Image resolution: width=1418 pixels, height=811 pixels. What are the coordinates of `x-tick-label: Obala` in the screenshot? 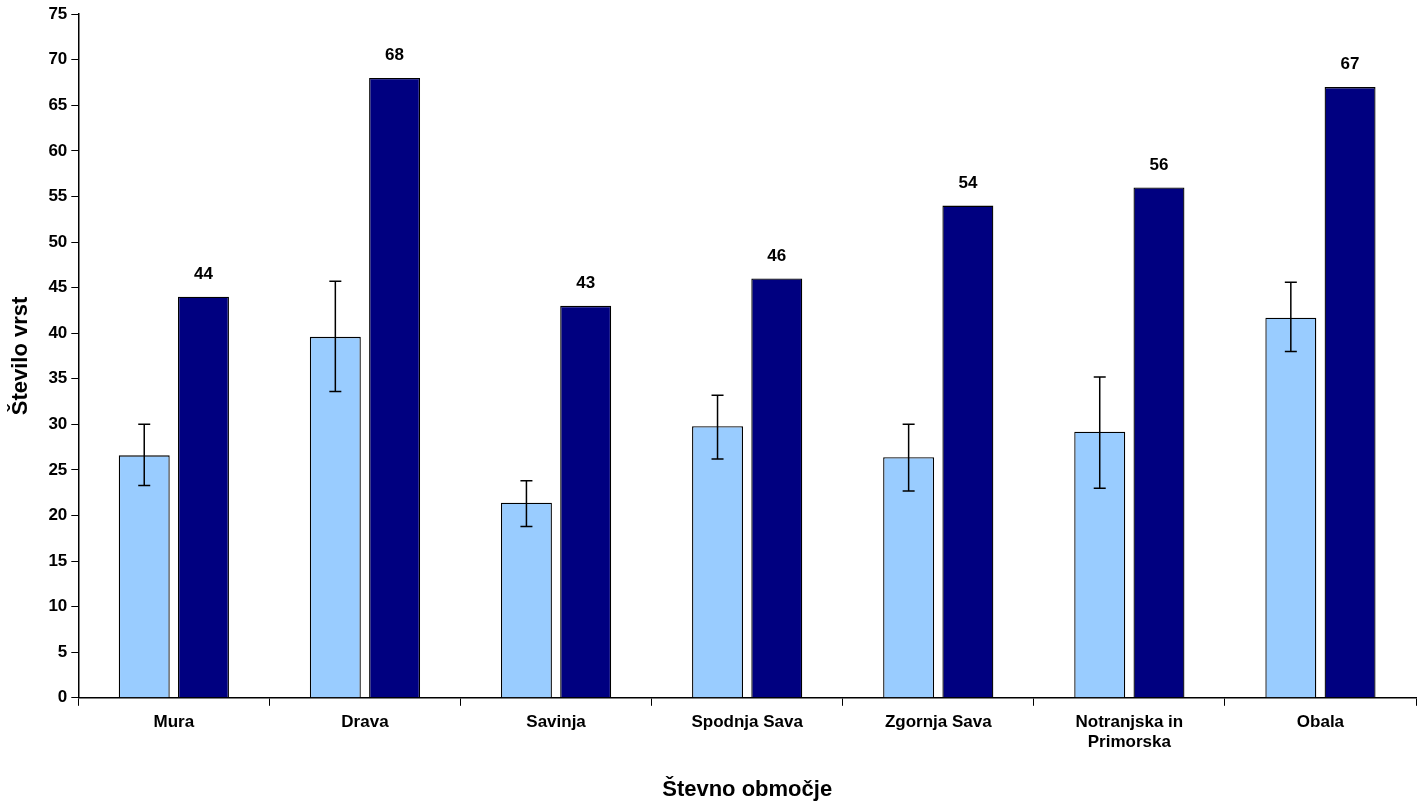 It's located at (1320, 721).